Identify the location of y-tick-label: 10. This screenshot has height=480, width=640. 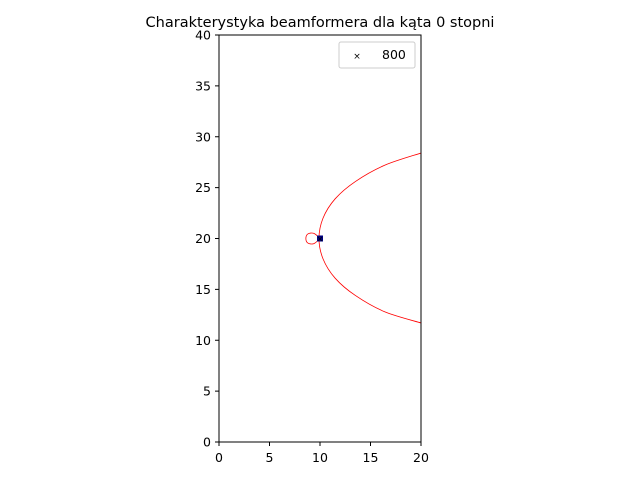
(203, 340).